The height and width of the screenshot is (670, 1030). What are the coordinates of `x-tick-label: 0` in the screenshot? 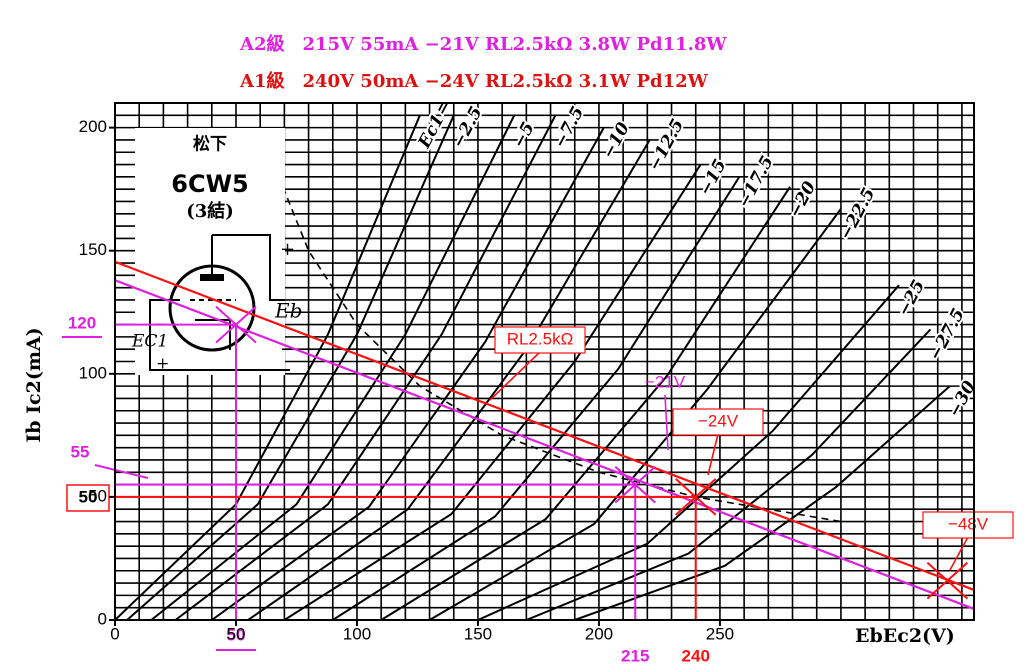 It's located at (114, 633).